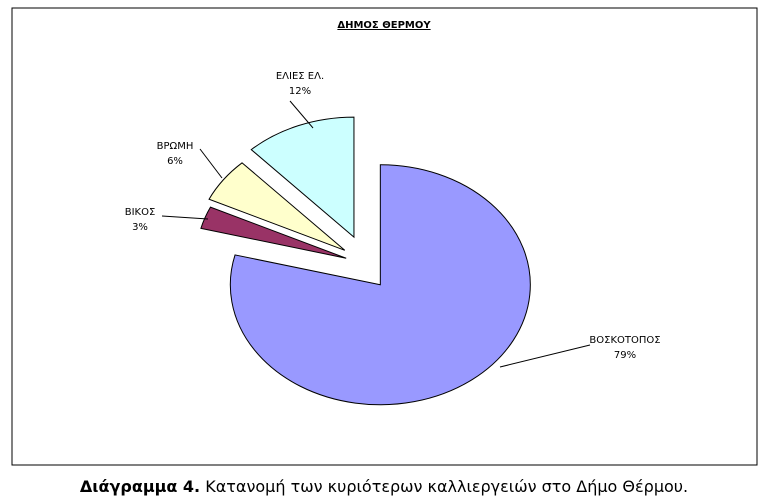  I want to click on slice-label: ΒΟΣΚΟΤΟΠΟΣ, so click(624, 340).